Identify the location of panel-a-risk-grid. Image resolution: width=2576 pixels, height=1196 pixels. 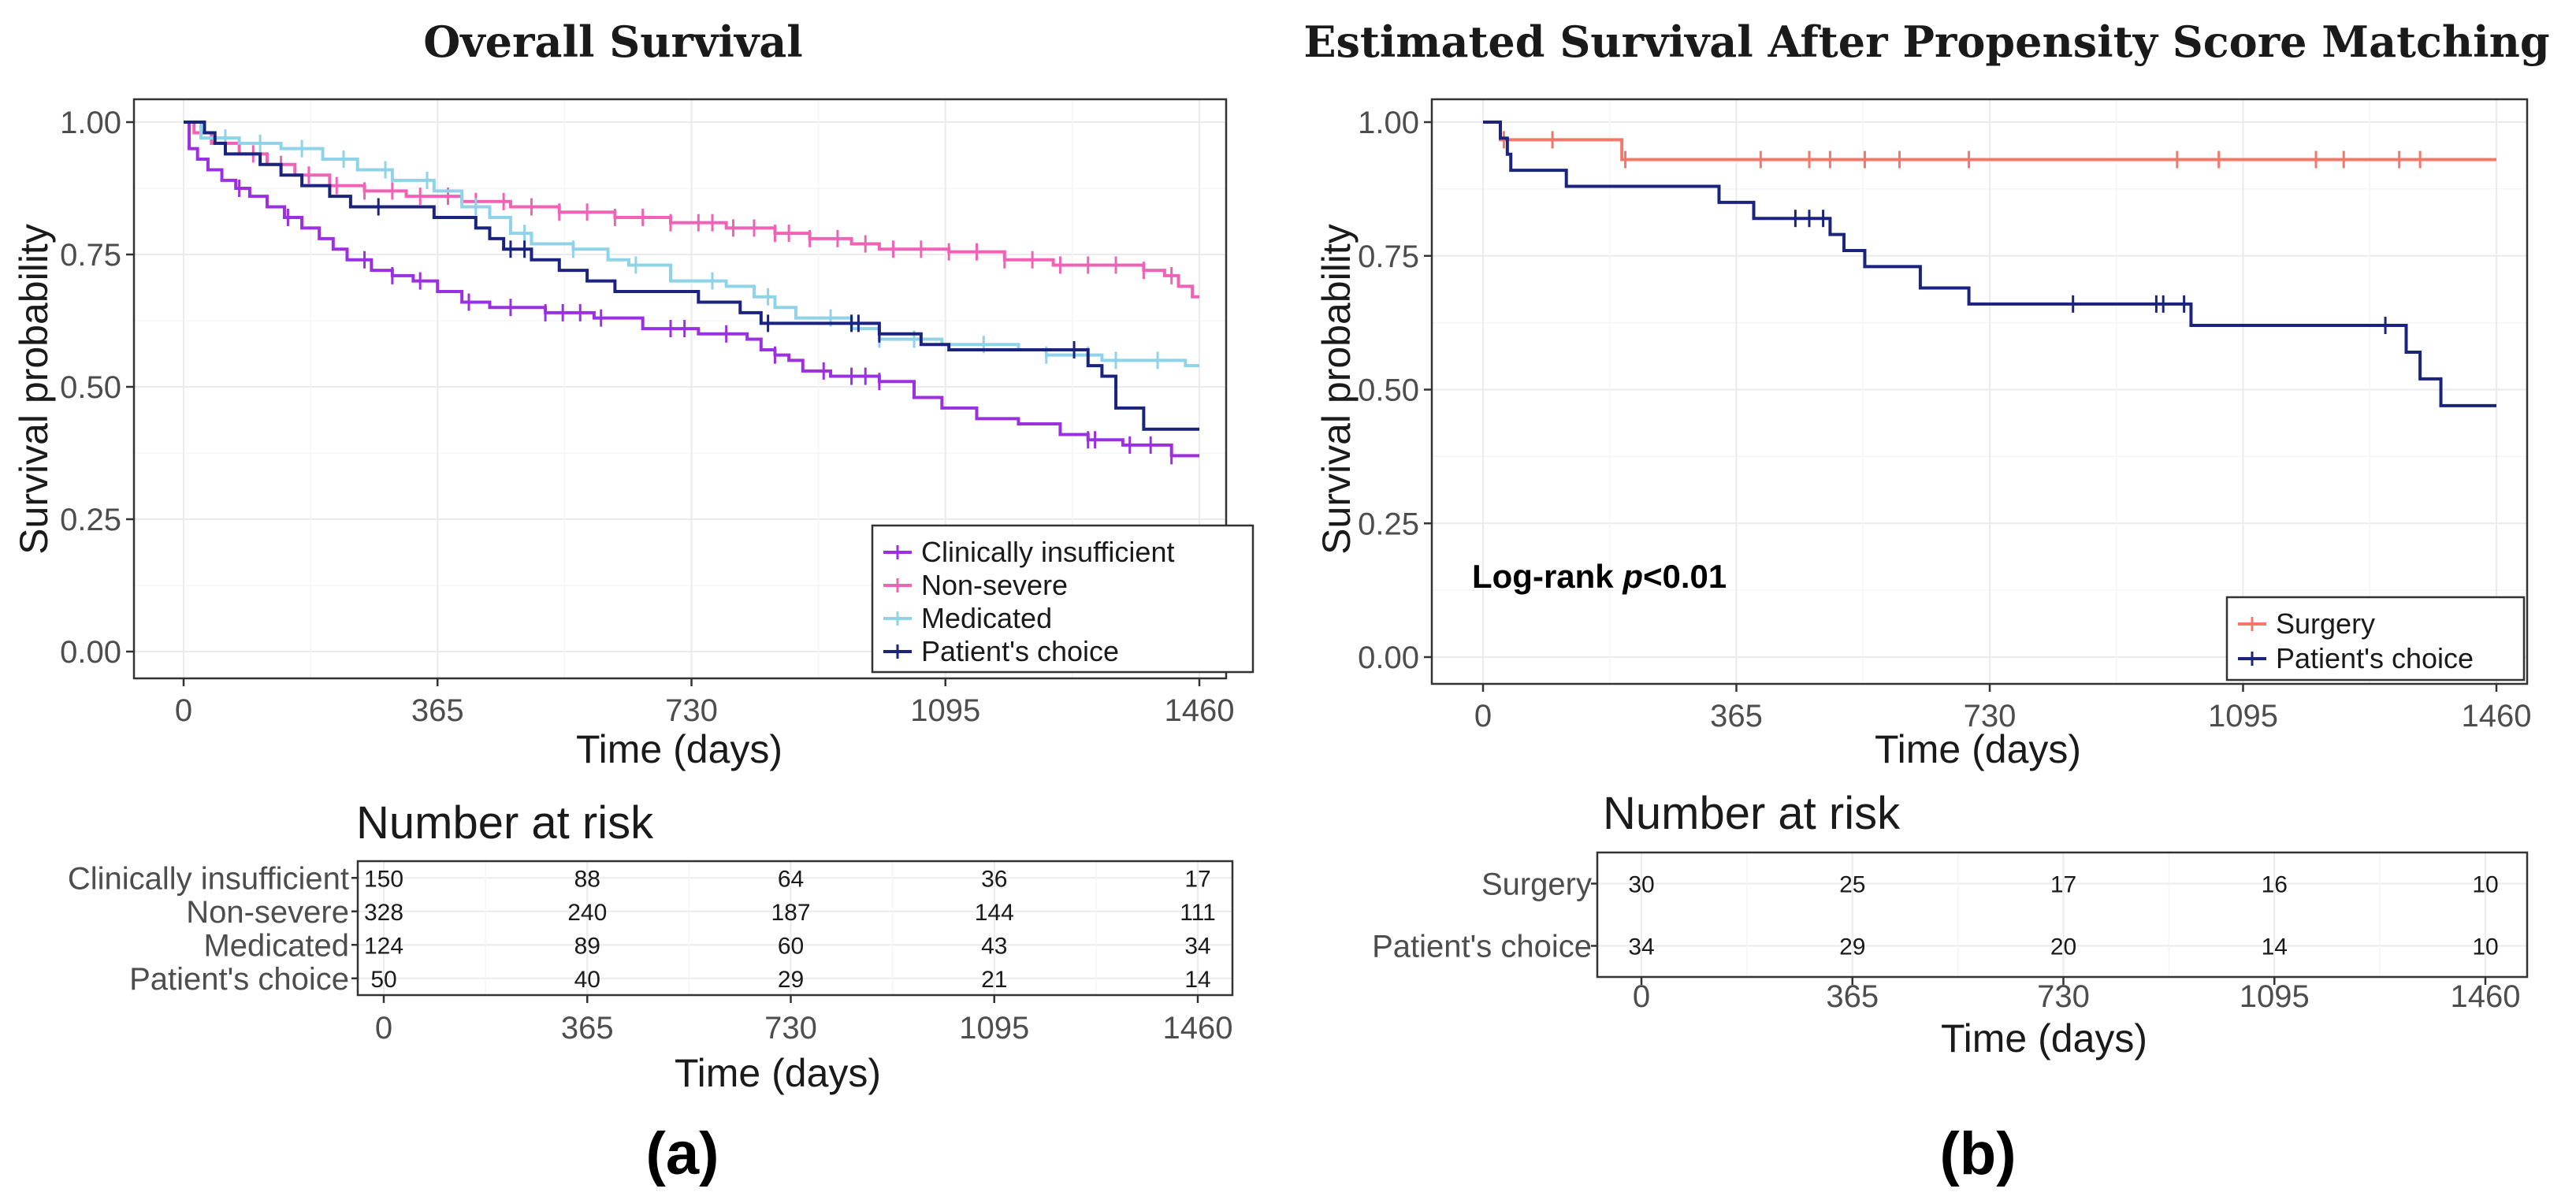
(795, 928).